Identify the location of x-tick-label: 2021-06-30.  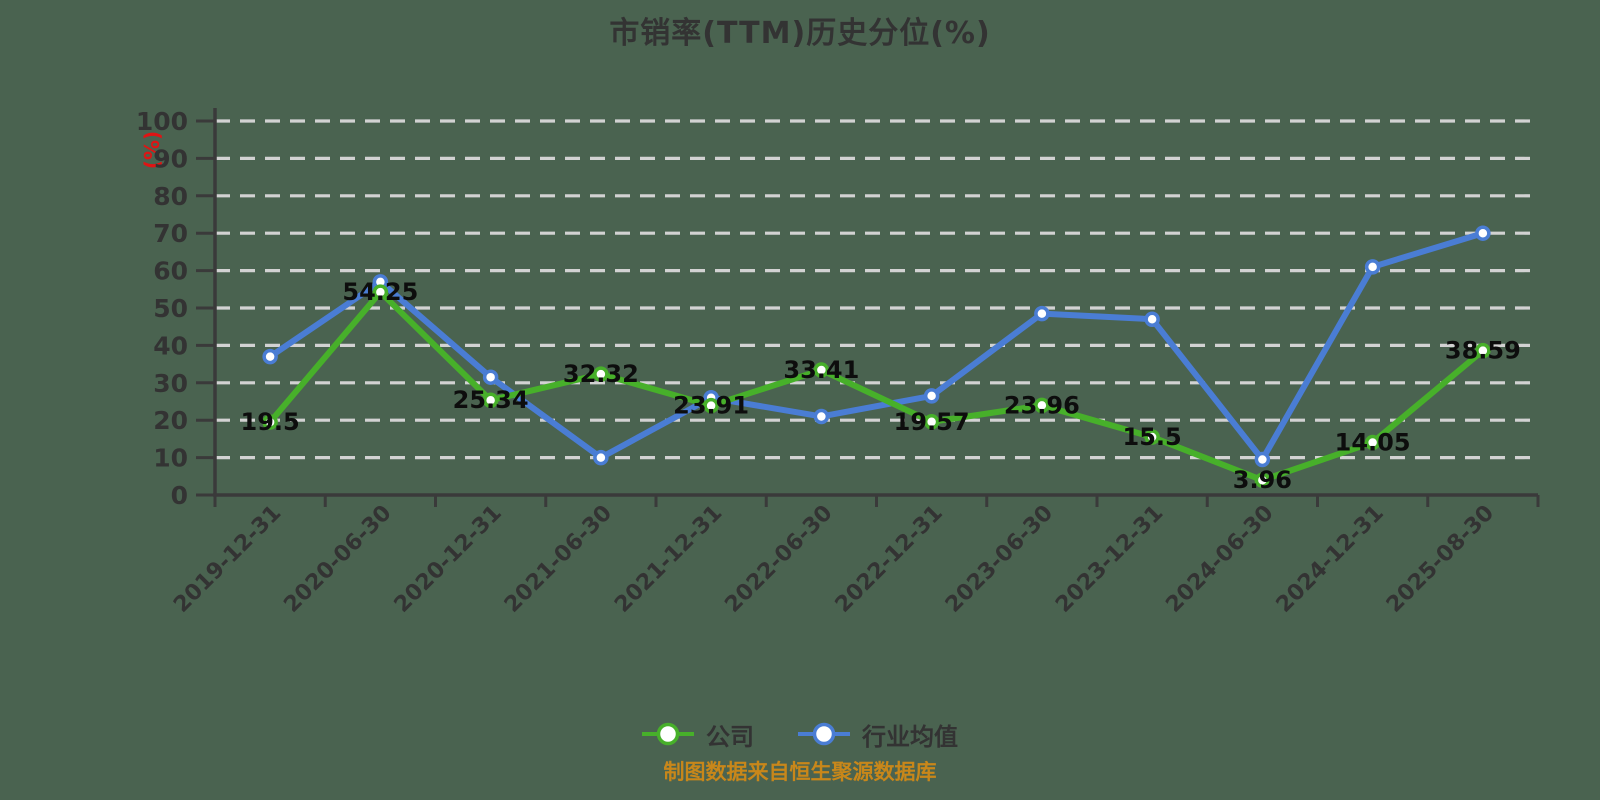
(558, 559).